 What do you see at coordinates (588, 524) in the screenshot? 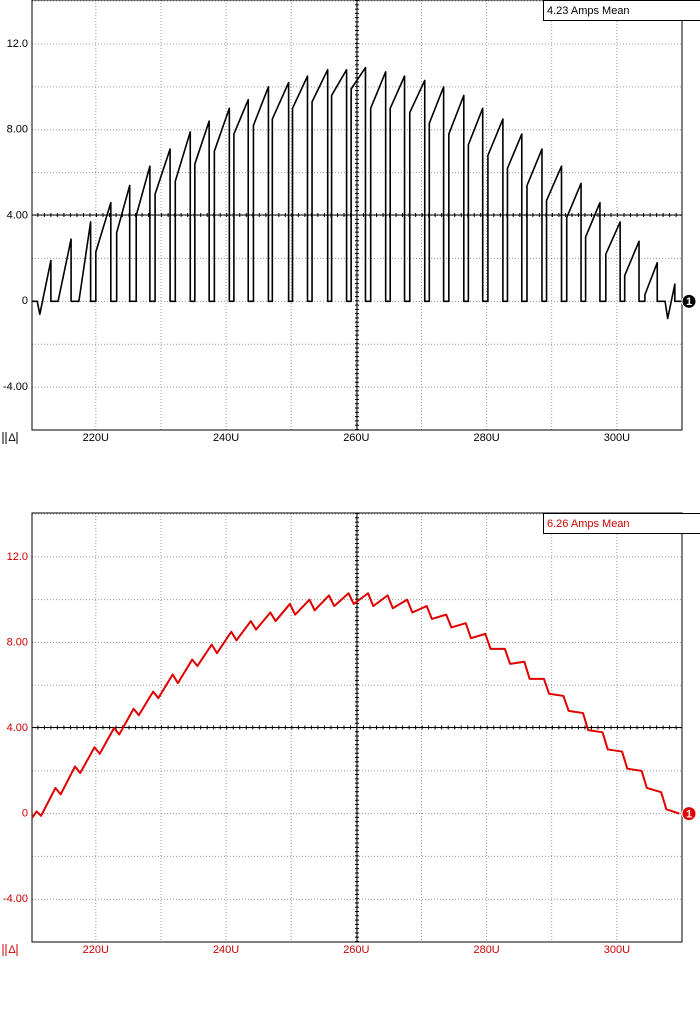
I see `annotation: 6.26 Amps Mean` at bounding box center [588, 524].